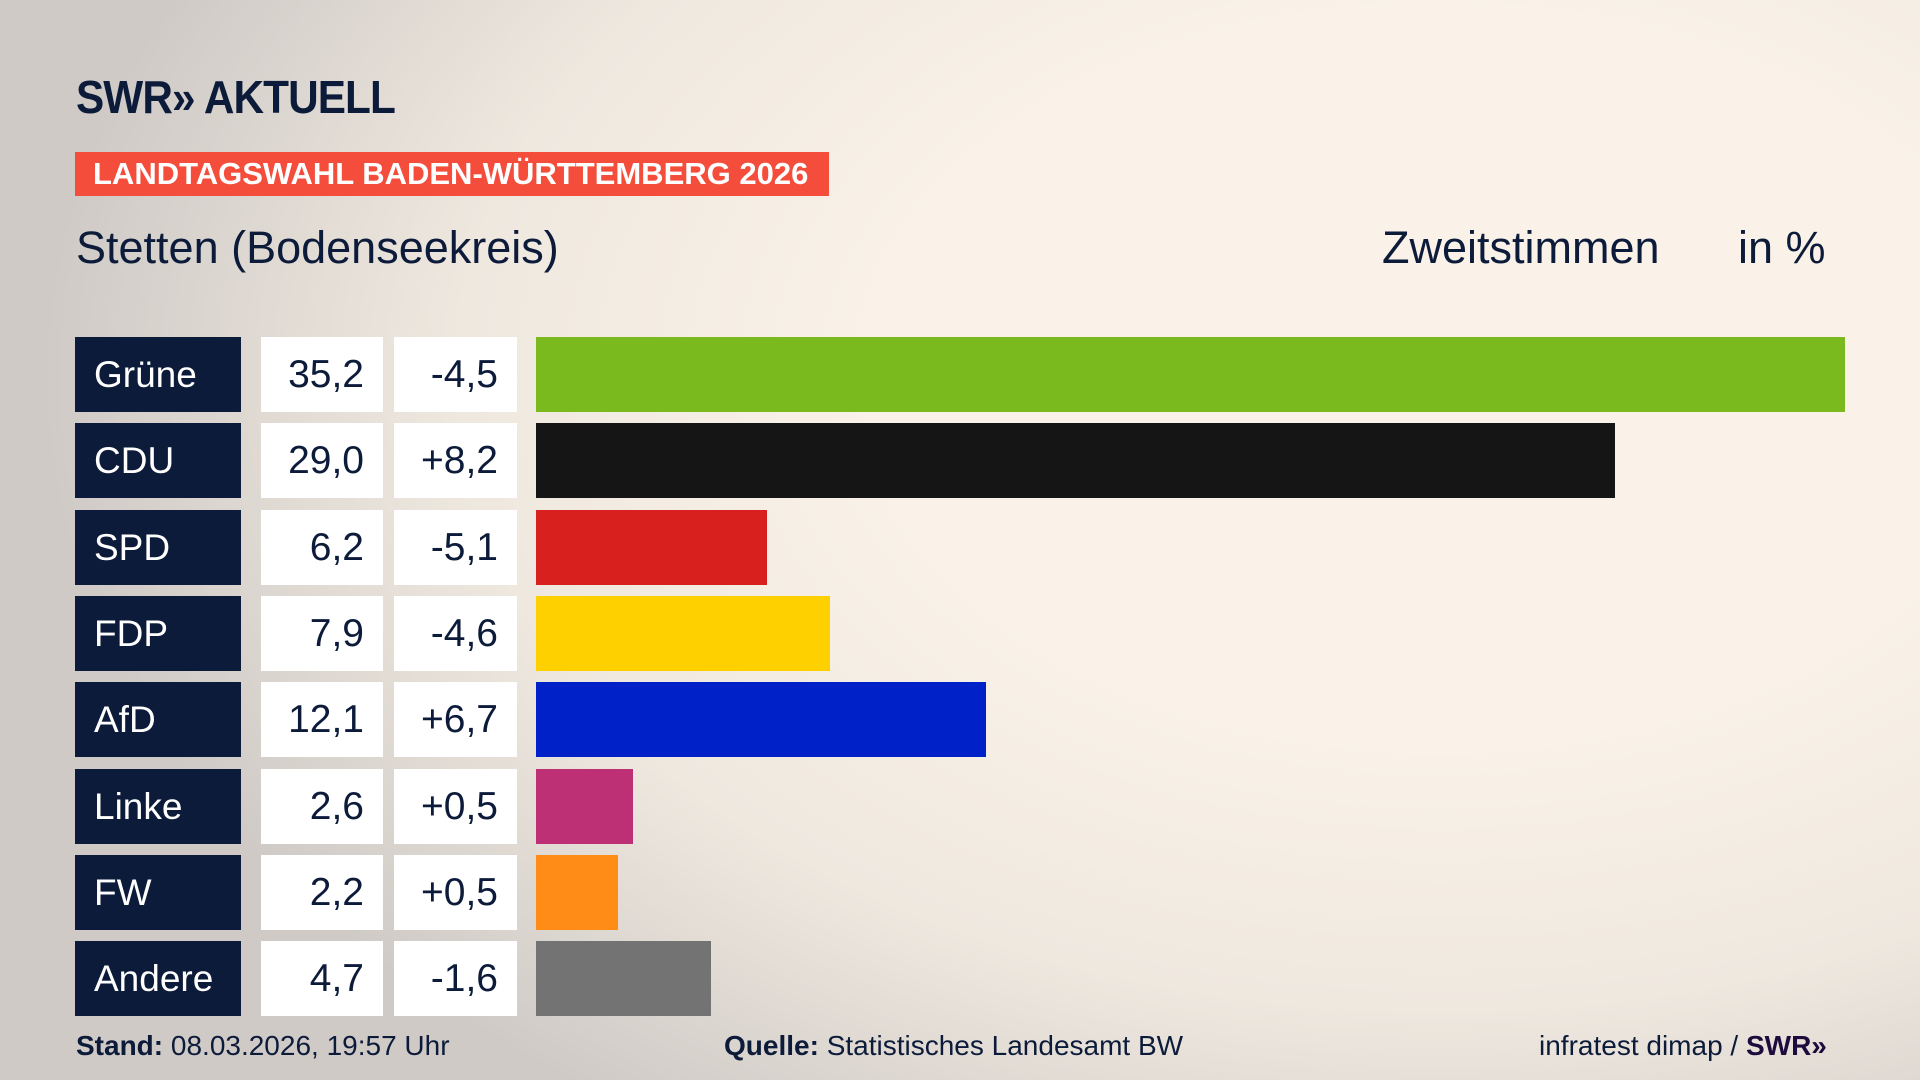 Image resolution: width=1920 pixels, height=1080 pixels. I want to click on party-value: 29,0, so click(322, 461).